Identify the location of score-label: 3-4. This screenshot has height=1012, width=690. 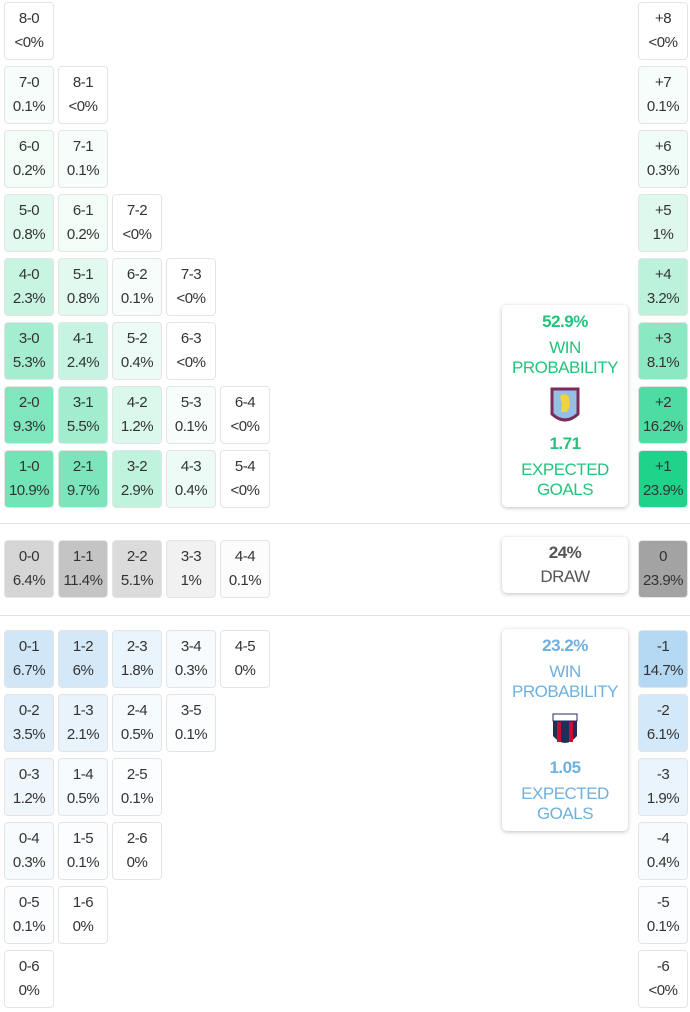
(191, 646).